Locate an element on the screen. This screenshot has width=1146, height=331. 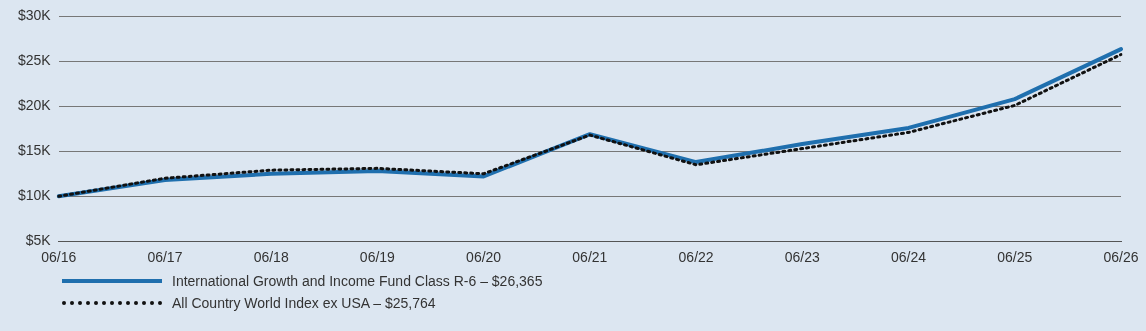
legend-label: International Growth and Income Fund Class R-6 – $26,365 is located at coordinates (357, 281).